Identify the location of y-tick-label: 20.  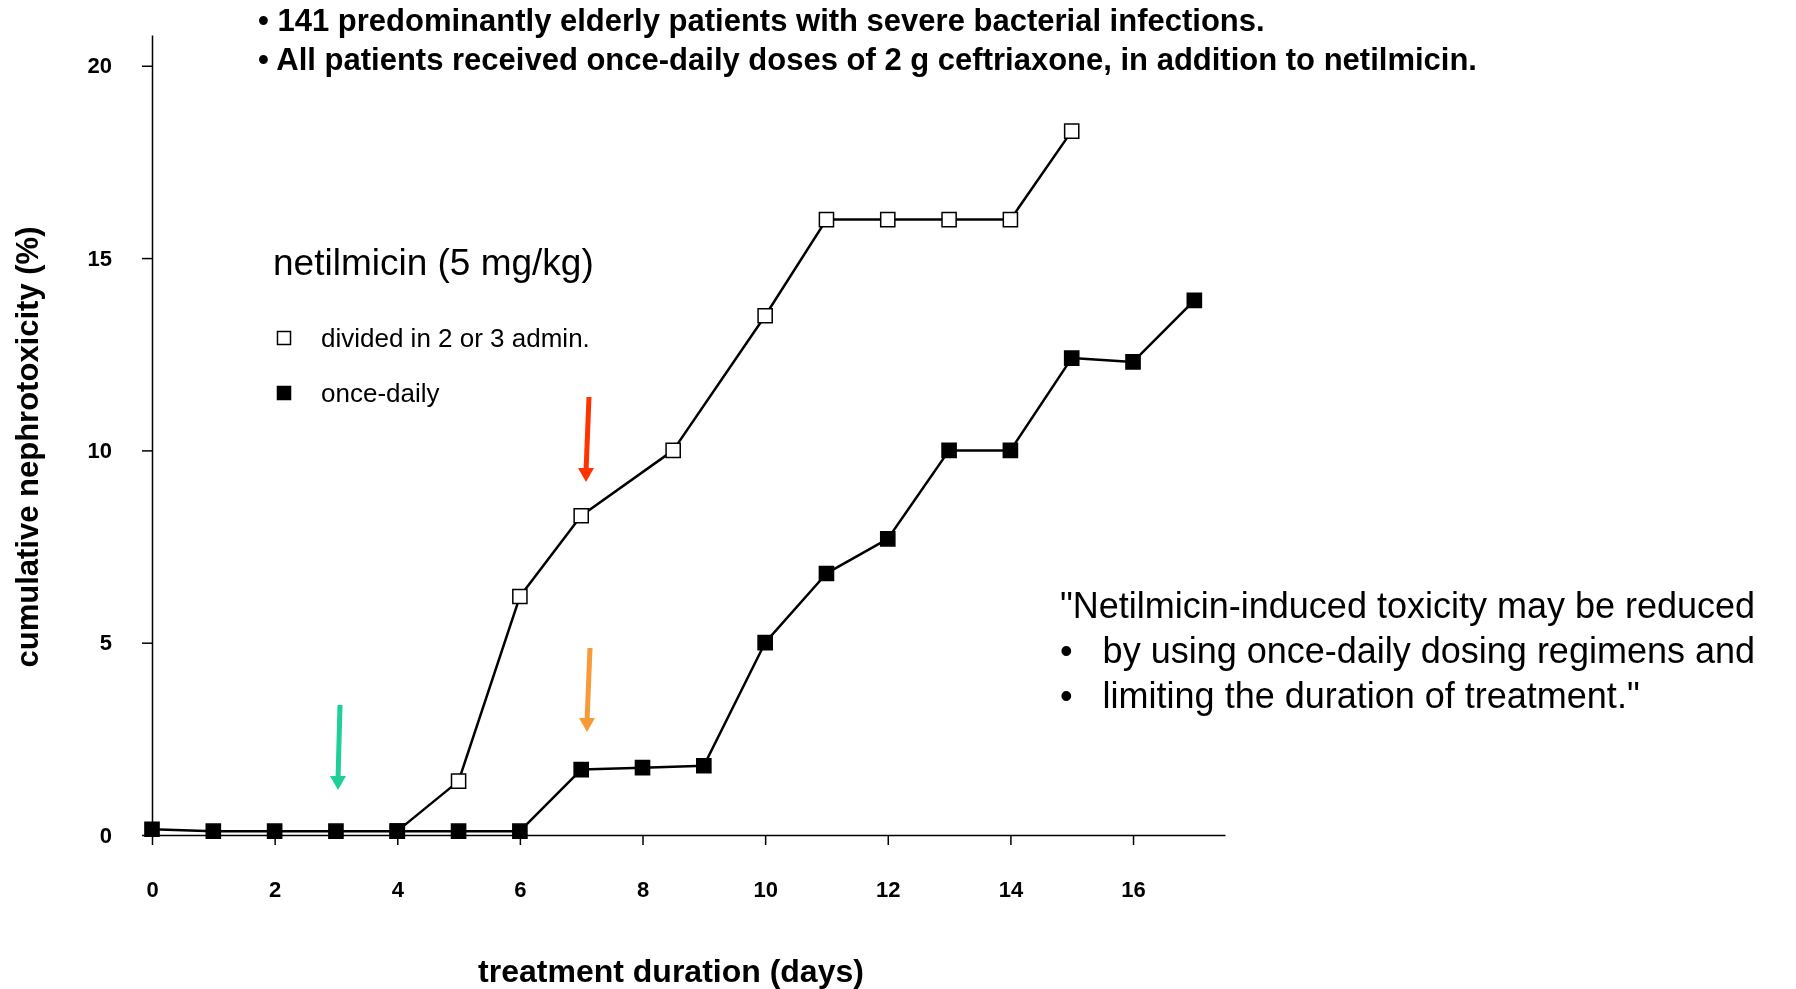
(99, 66).